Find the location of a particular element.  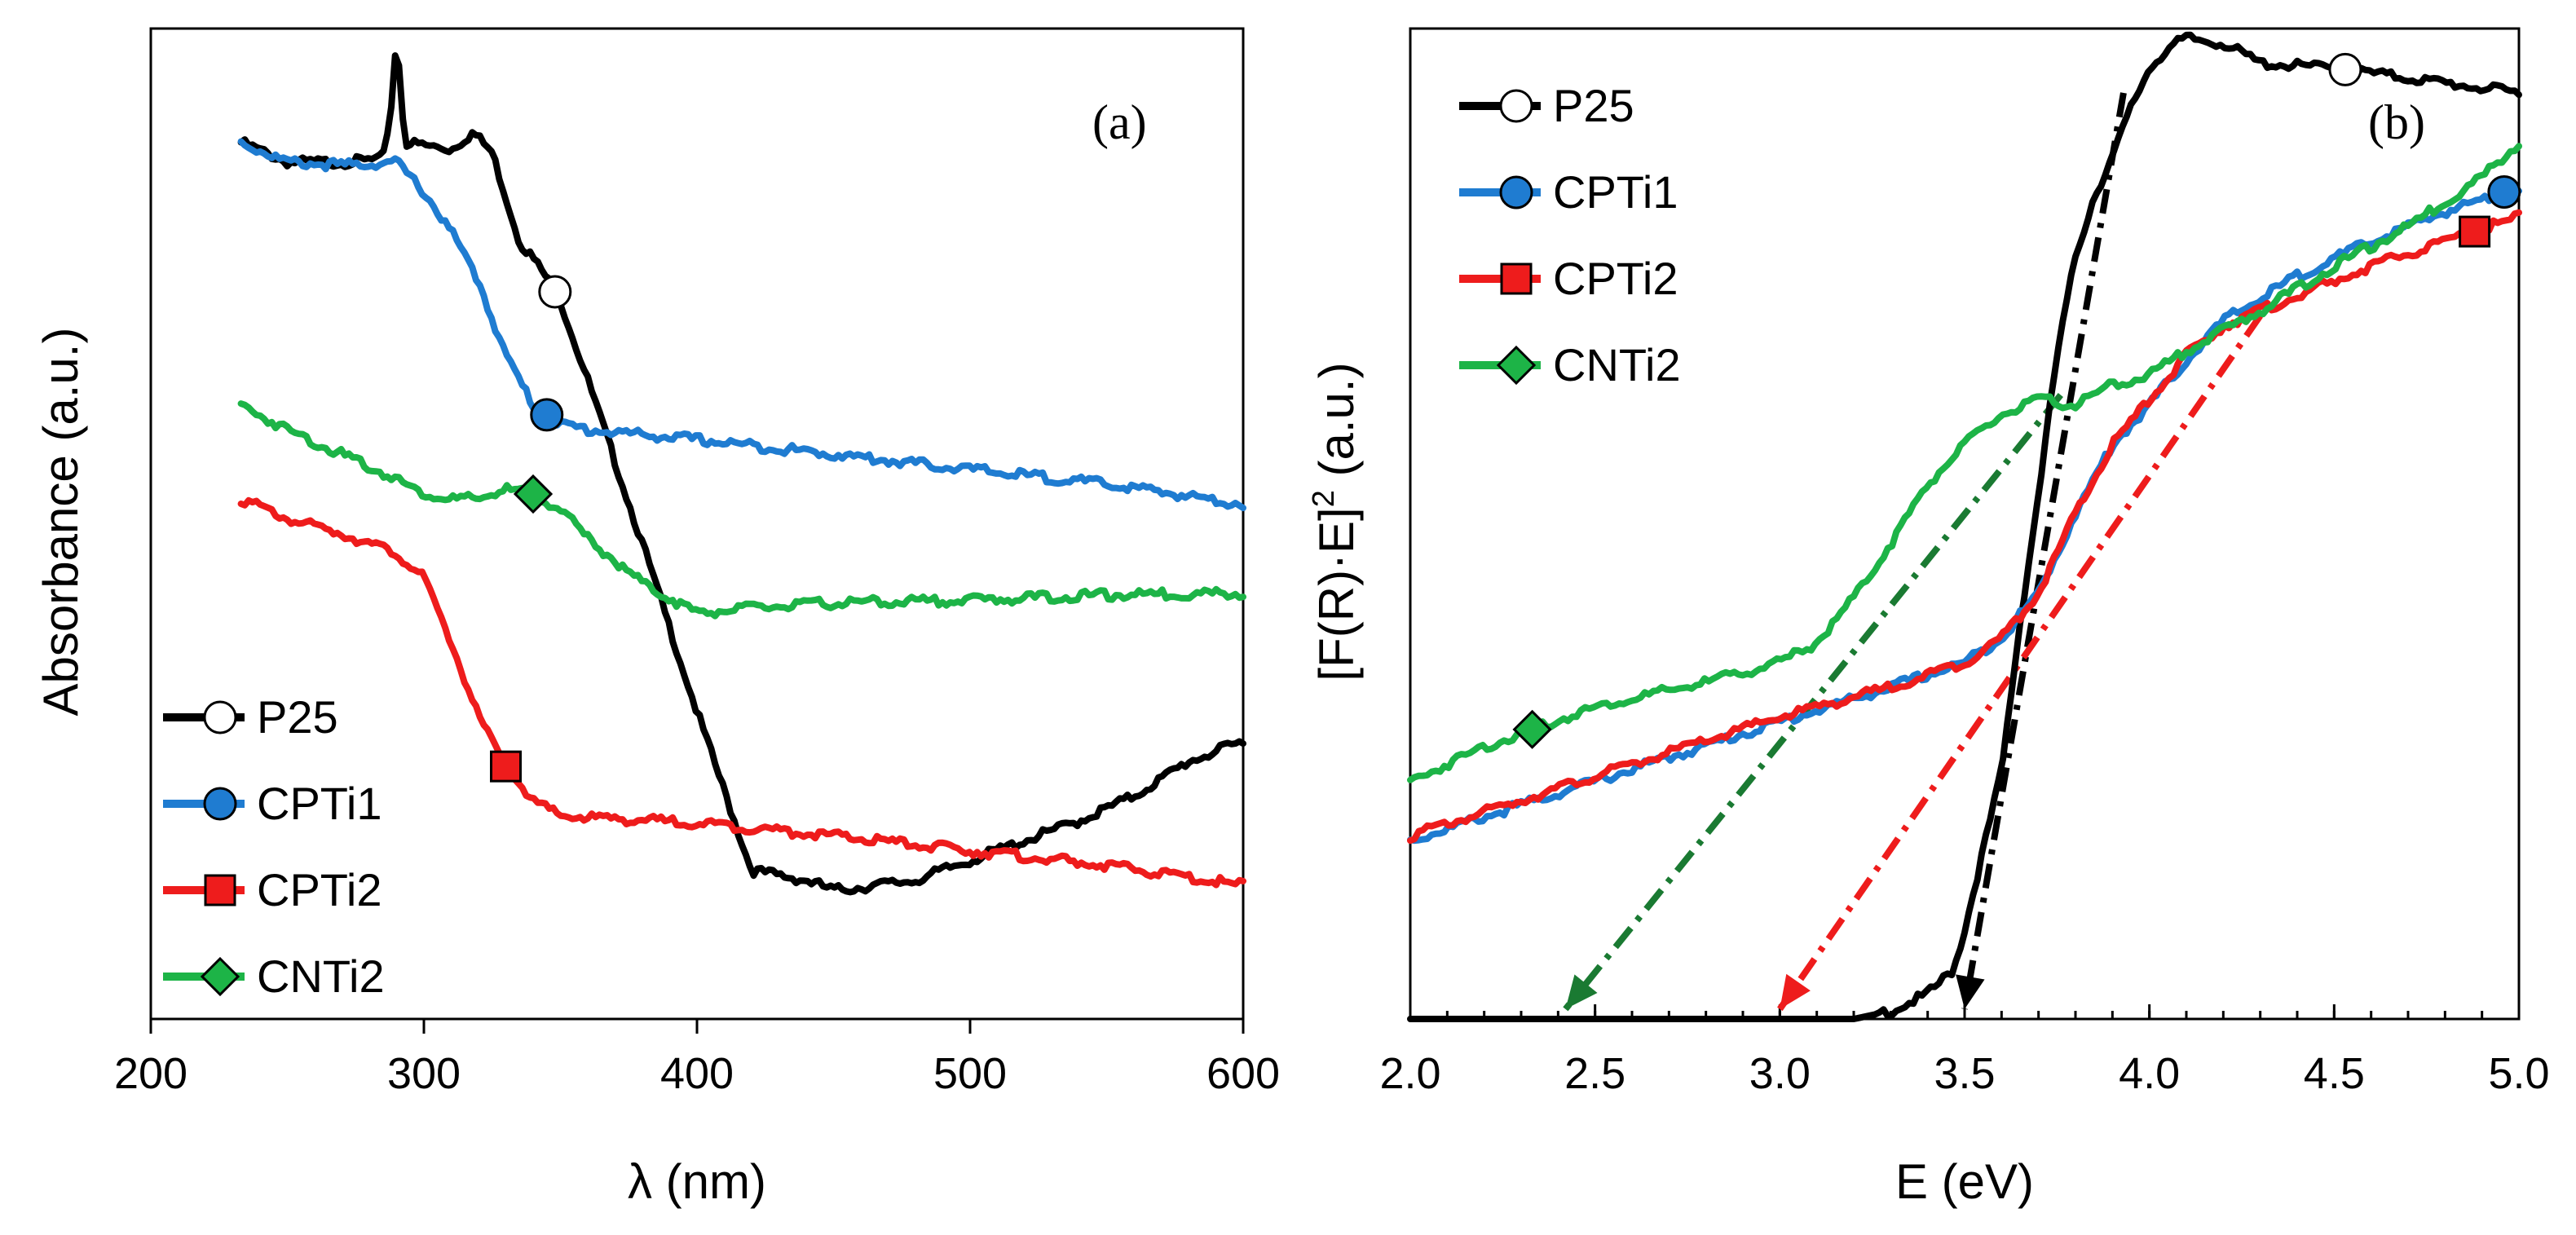

series-line-cpti1 is located at coordinates (741, 325).